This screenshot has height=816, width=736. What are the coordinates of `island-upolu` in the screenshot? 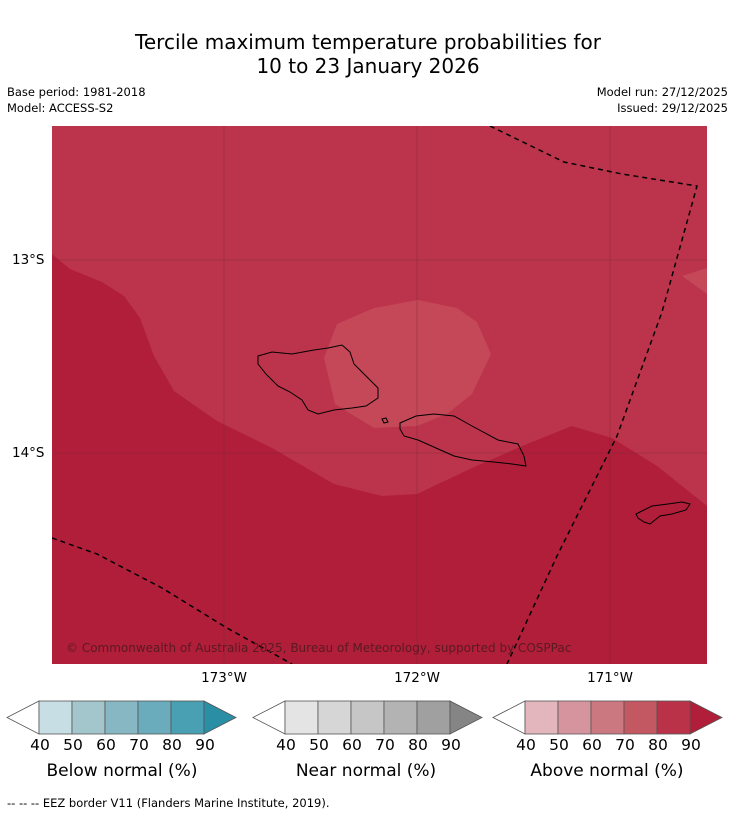 It's located at (463, 440).